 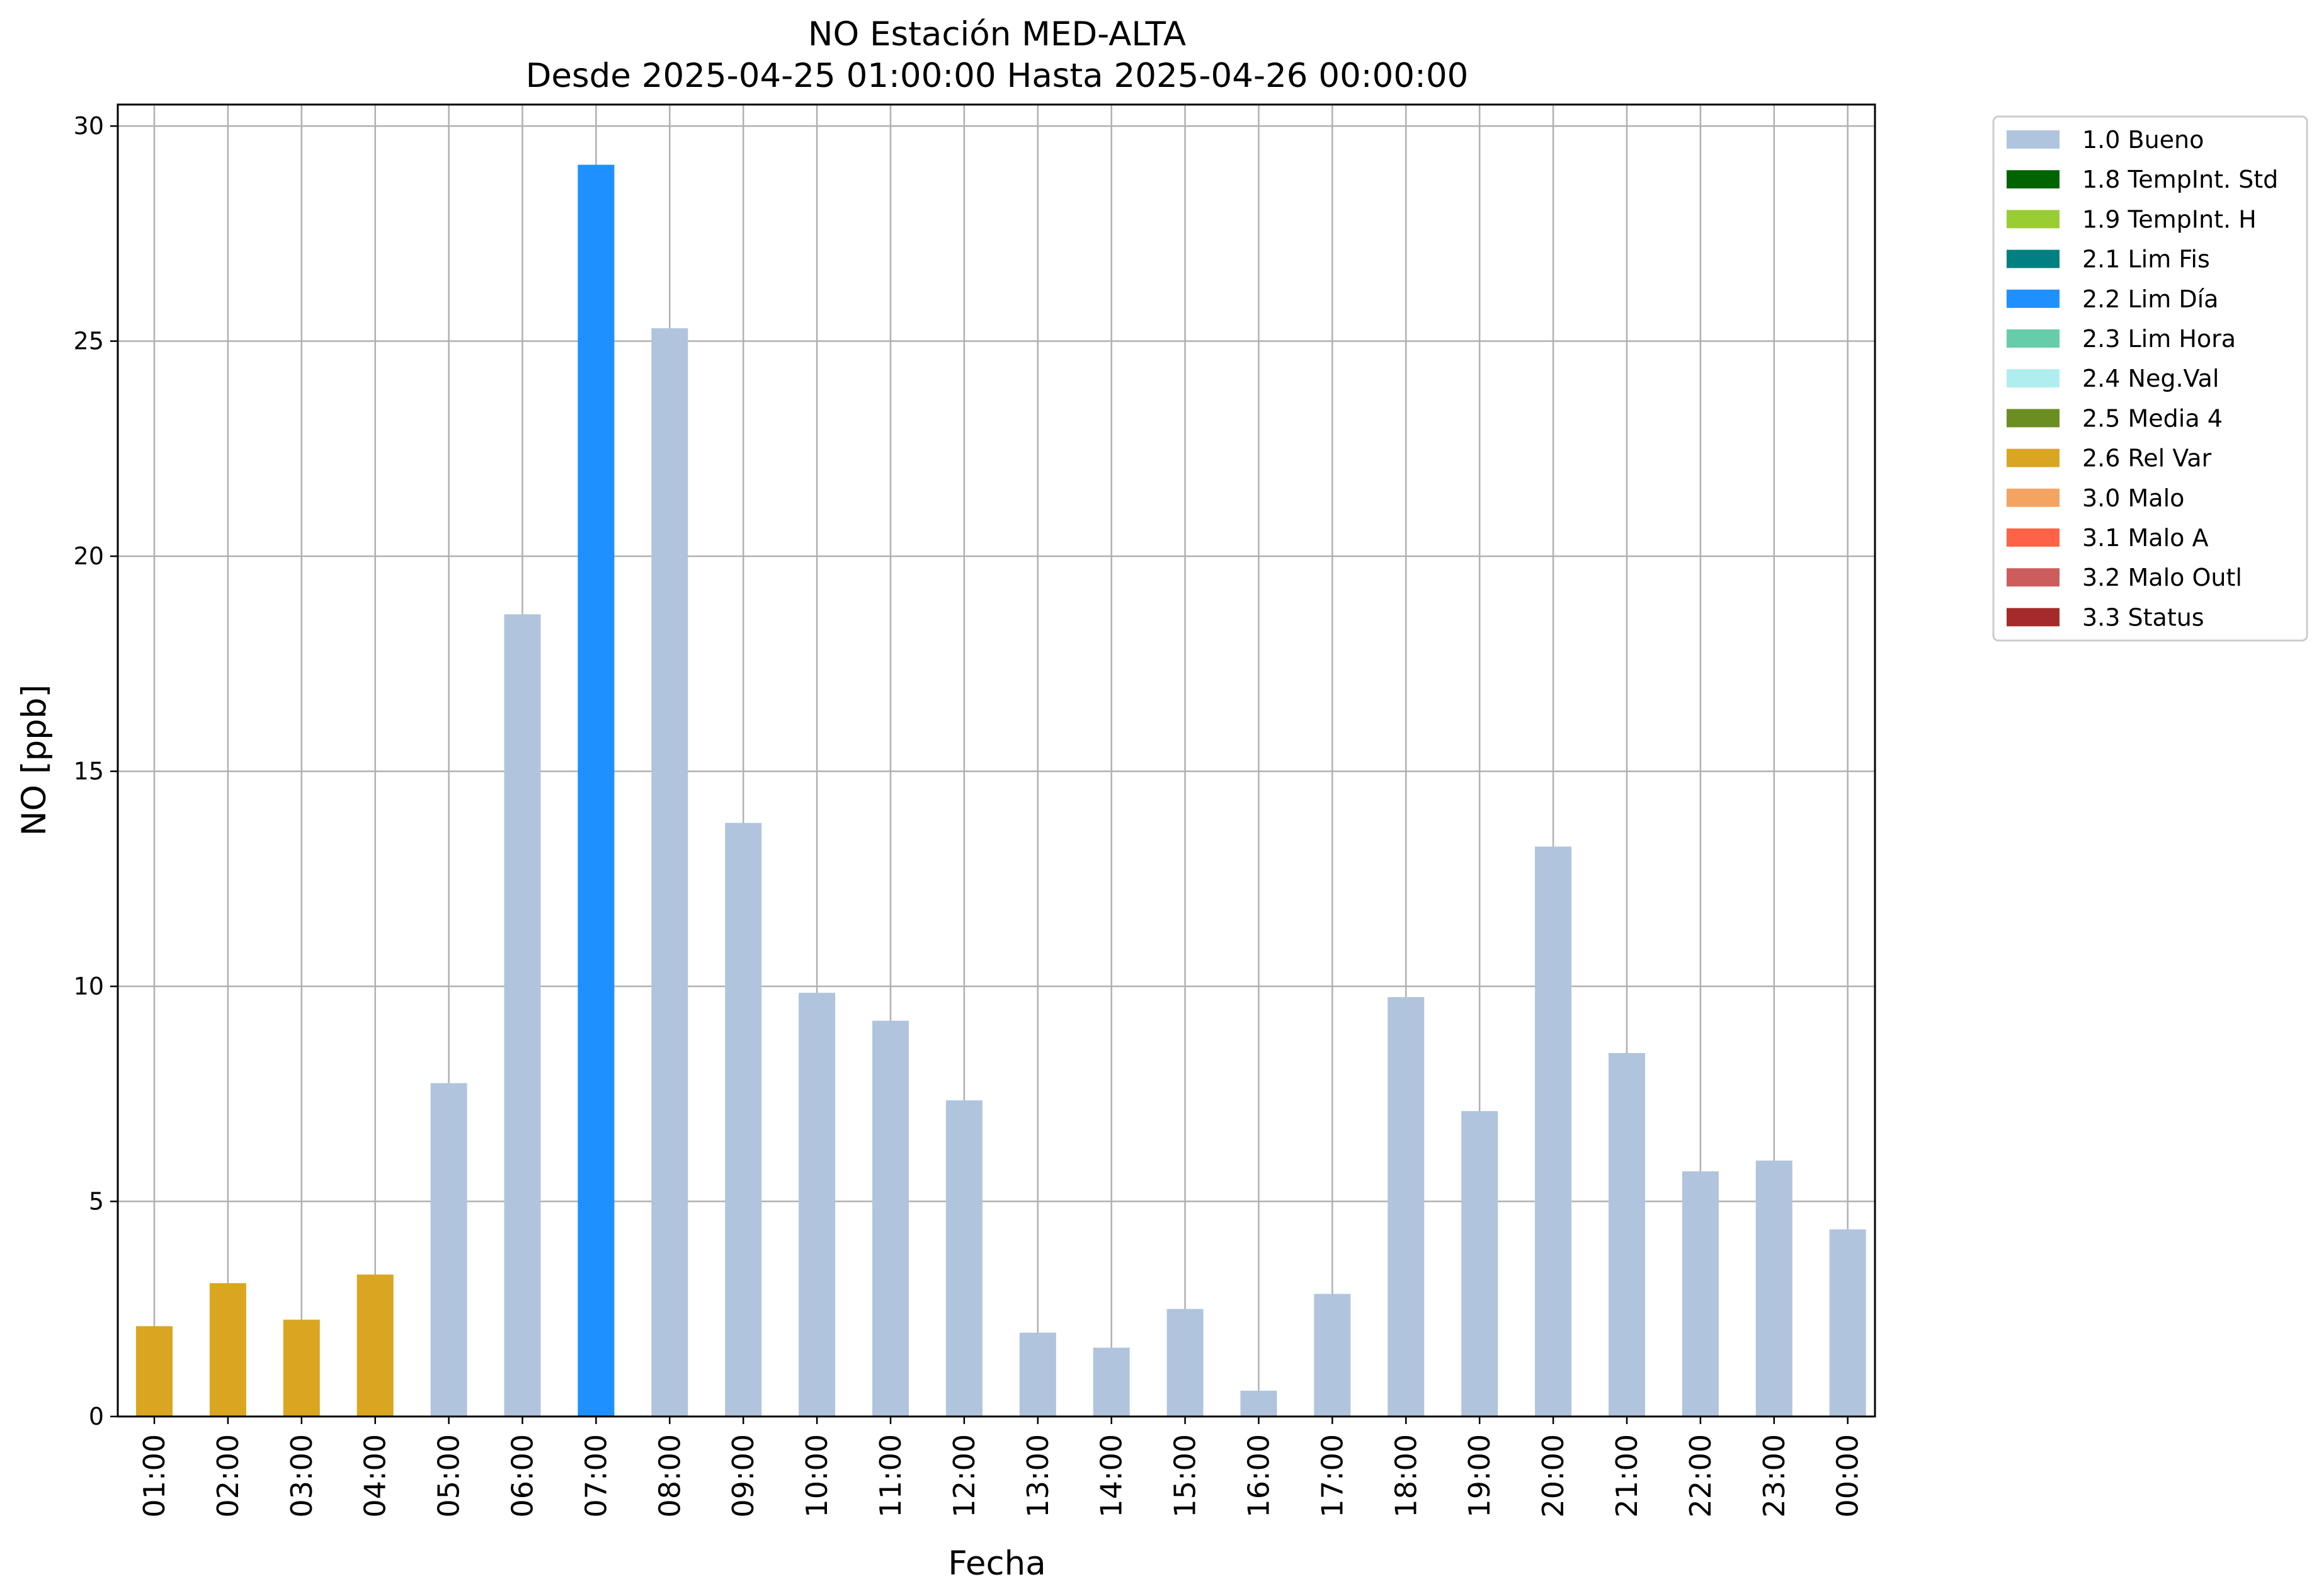 I want to click on x-tick-label: 03:00, so click(x=302, y=1476).